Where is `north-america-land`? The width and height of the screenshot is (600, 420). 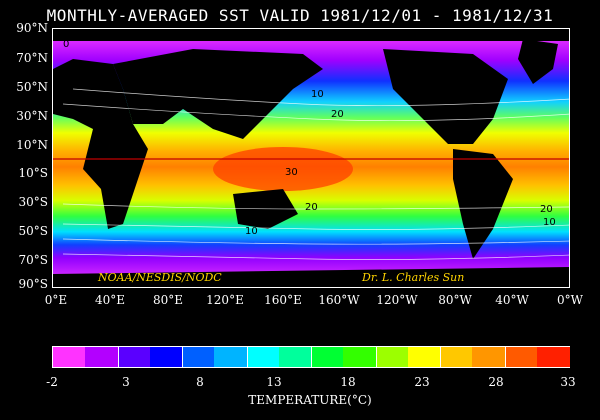 north-america-land is located at coordinates (445, 96).